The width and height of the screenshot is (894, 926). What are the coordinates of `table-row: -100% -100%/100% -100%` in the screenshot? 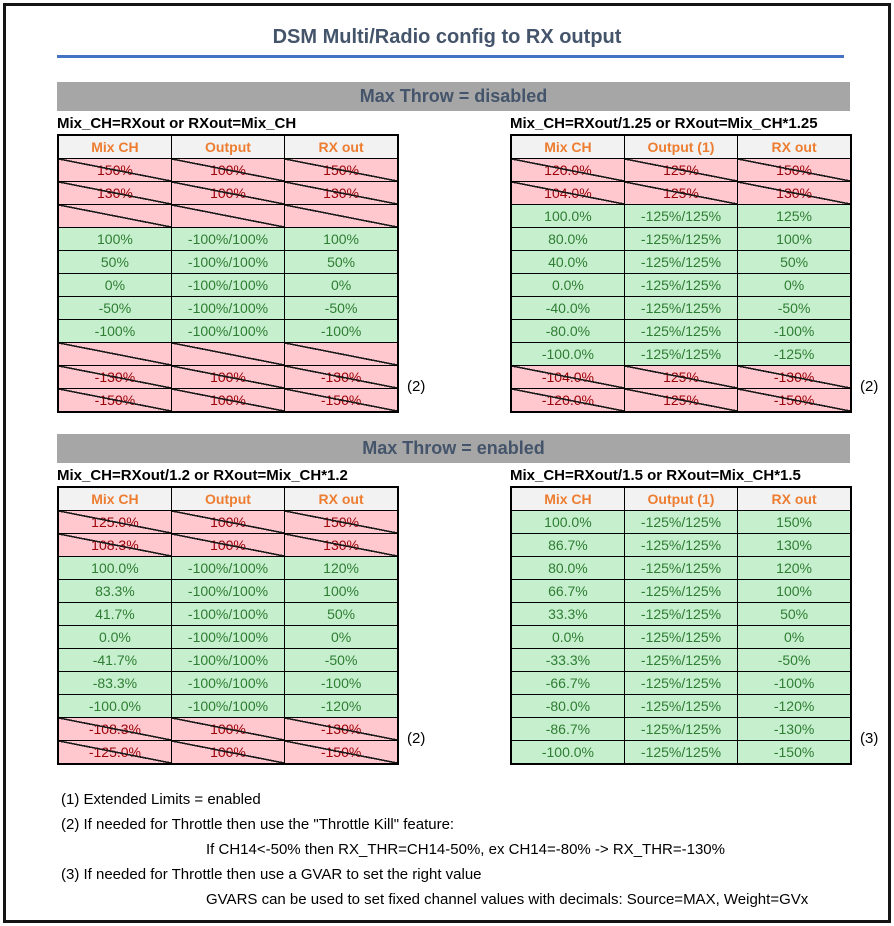 It's located at (228, 331).